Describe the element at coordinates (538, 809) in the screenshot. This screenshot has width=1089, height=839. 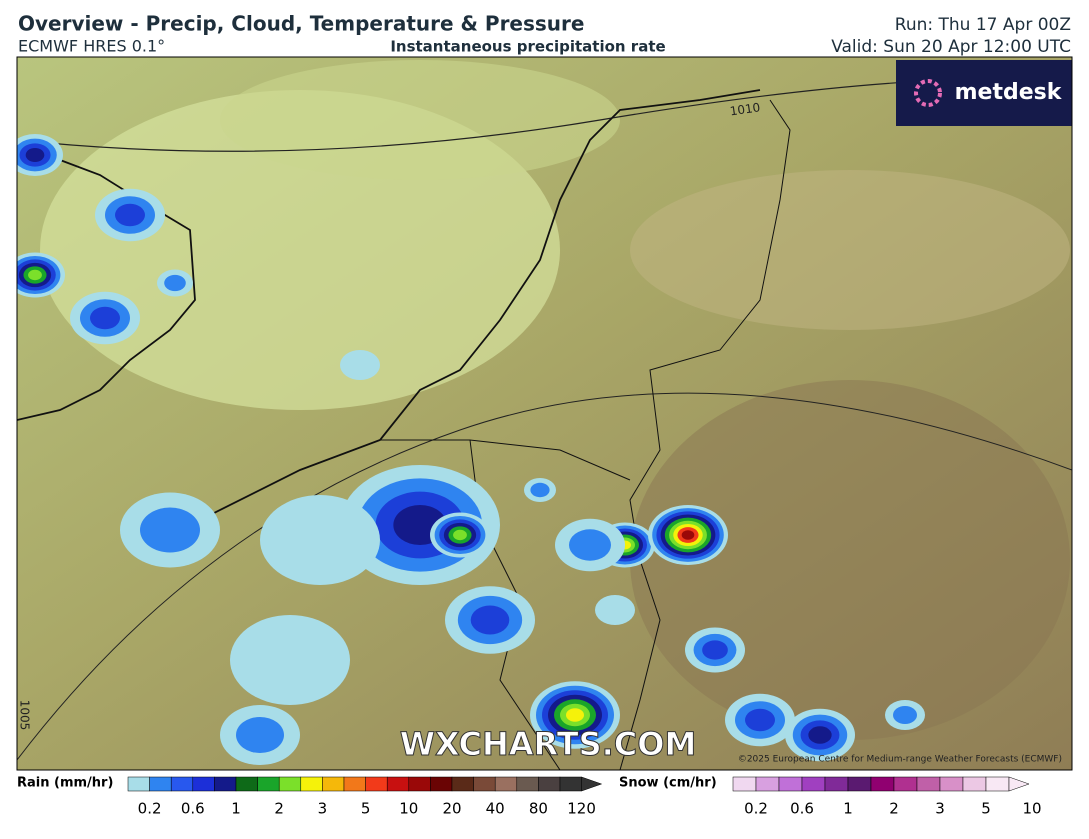
I see `colorbar-tick: 80` at that location.